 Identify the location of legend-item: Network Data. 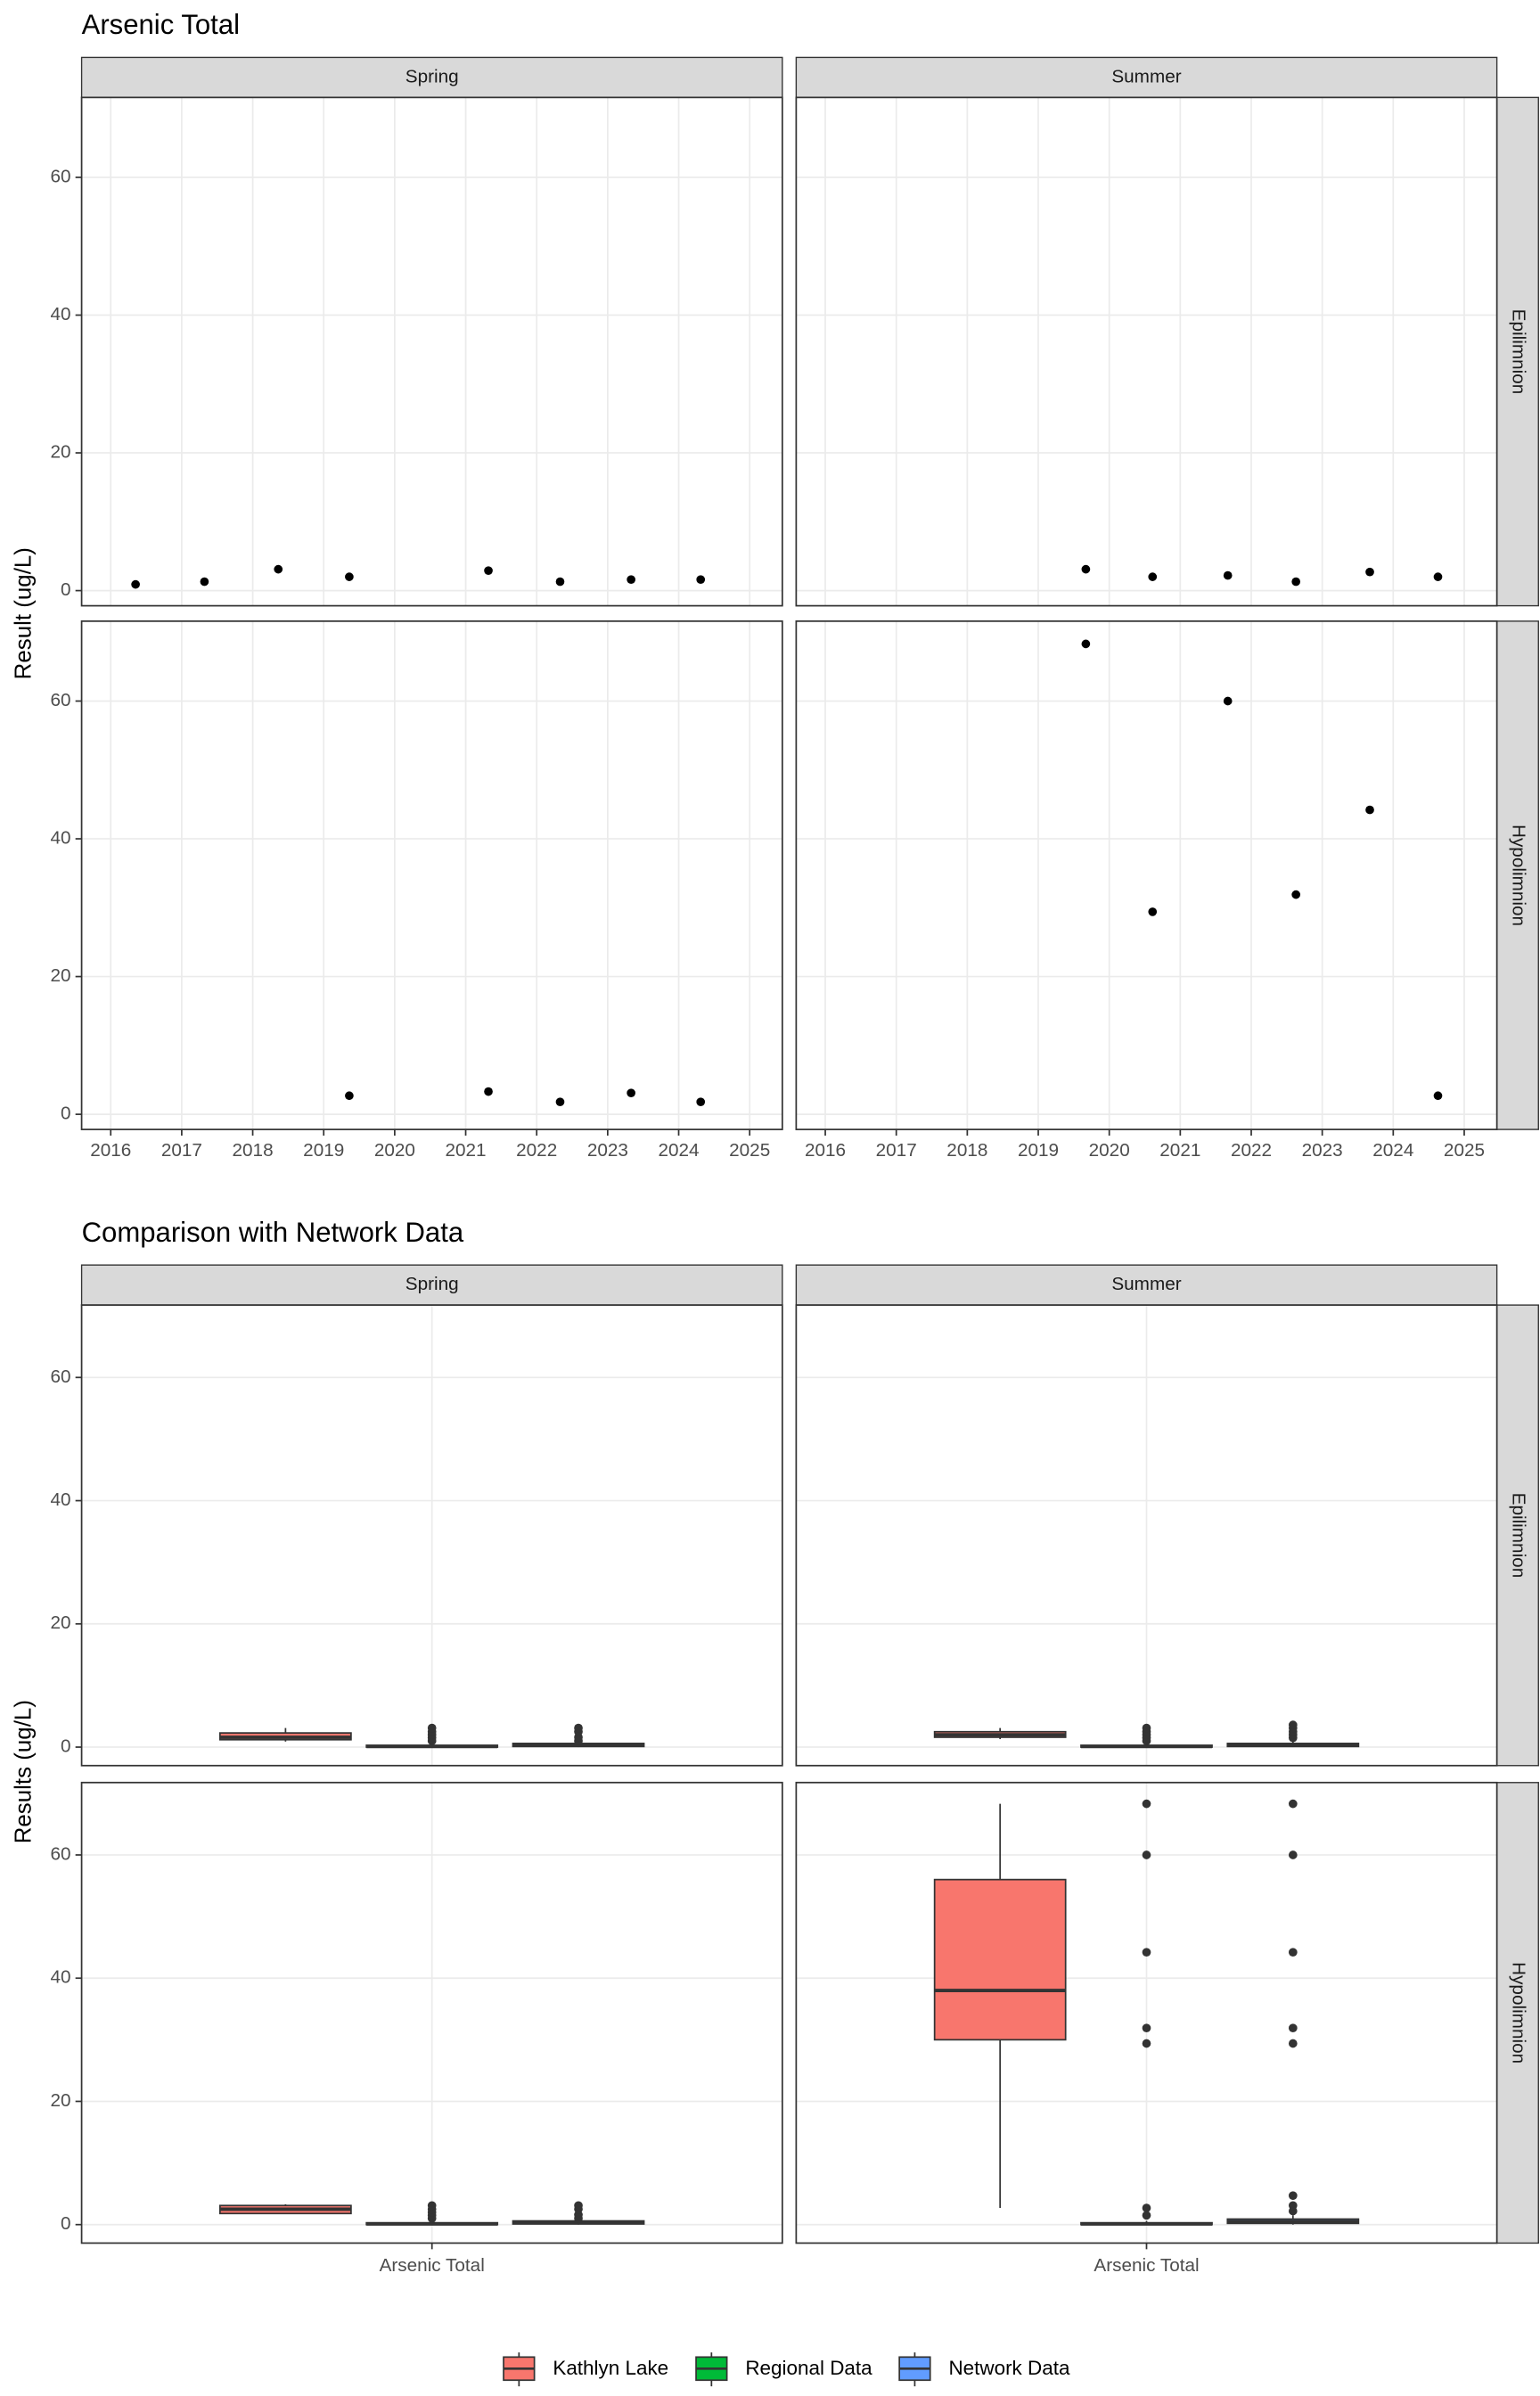
(984, 2369).